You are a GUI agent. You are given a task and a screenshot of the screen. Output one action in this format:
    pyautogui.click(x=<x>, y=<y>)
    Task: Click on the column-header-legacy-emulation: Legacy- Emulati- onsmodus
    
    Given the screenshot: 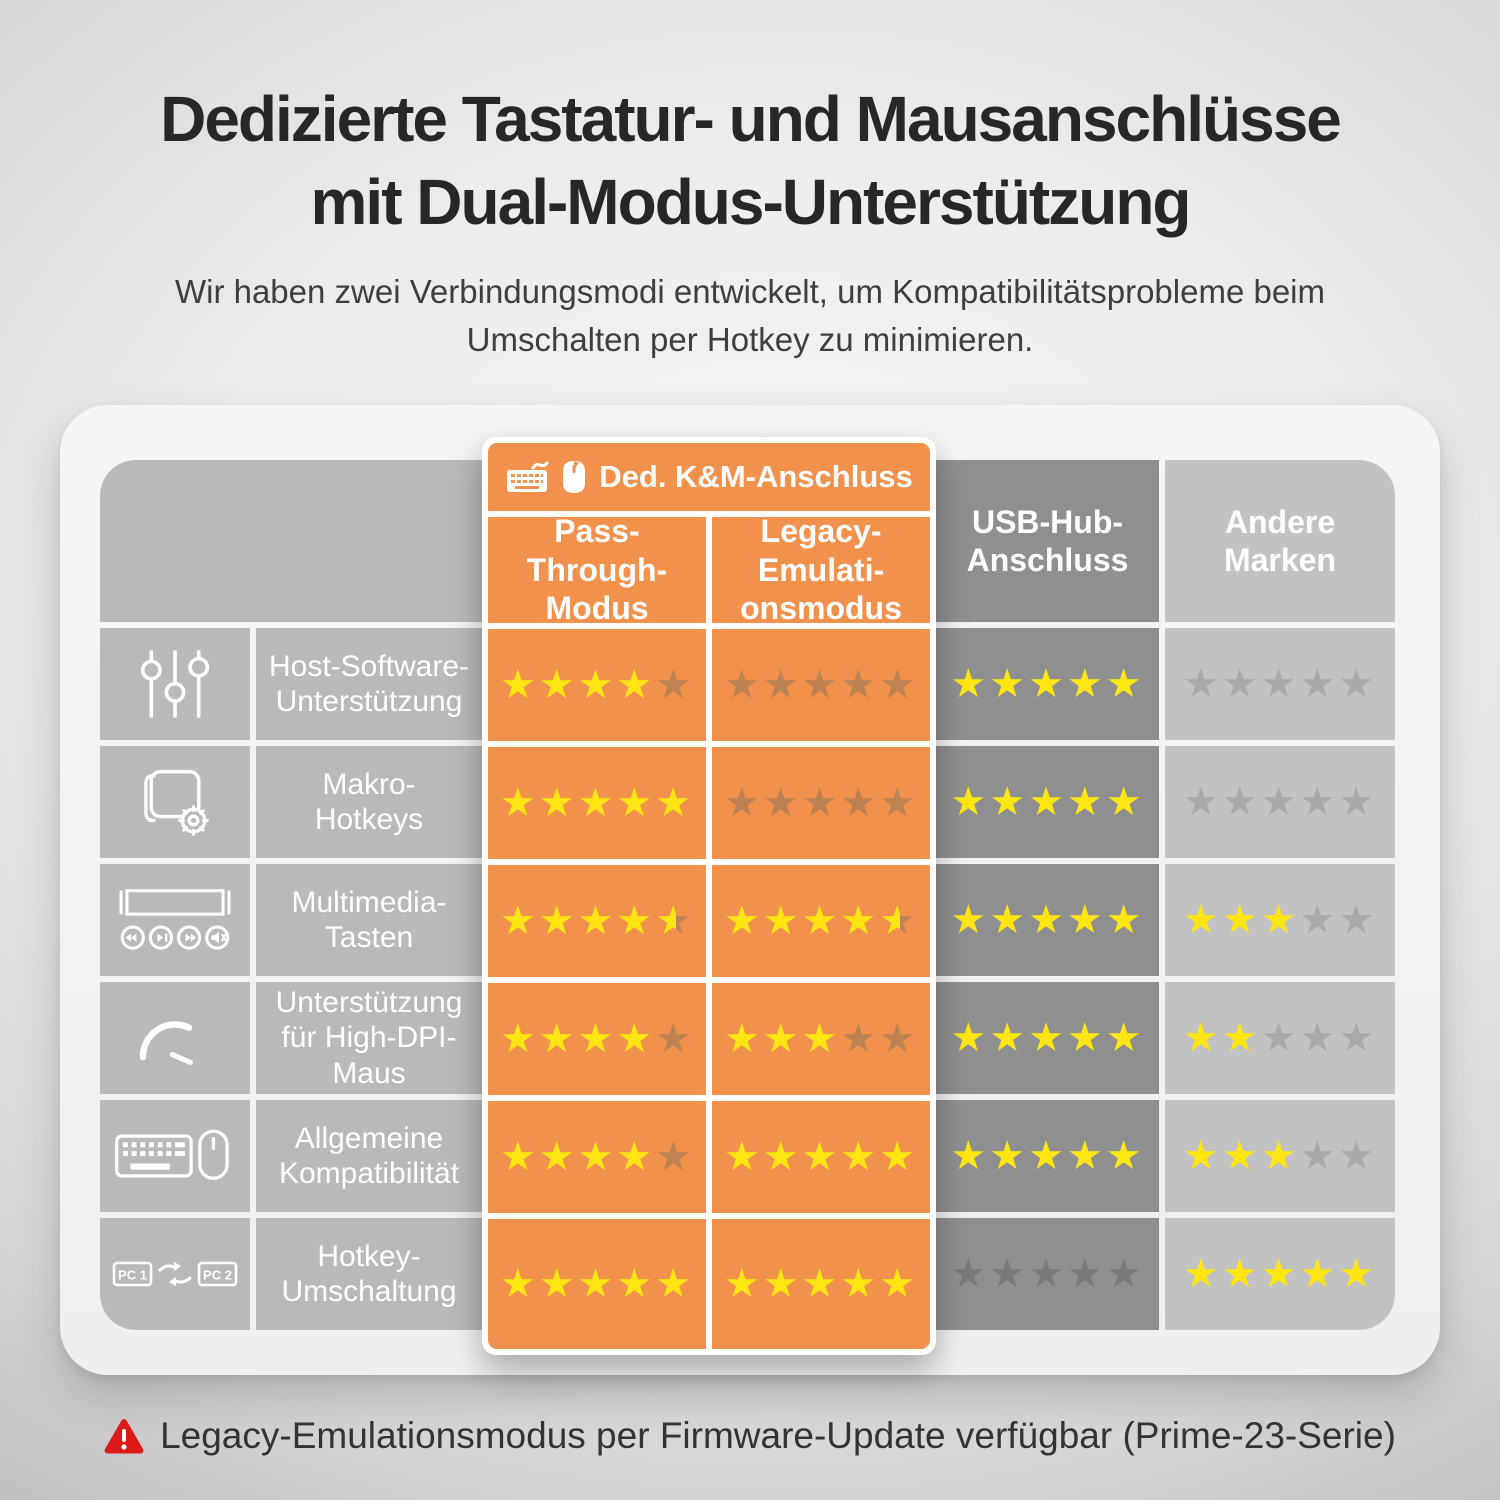 What is the action you would take?
    pyautogui.click(x=821, y=569)
    